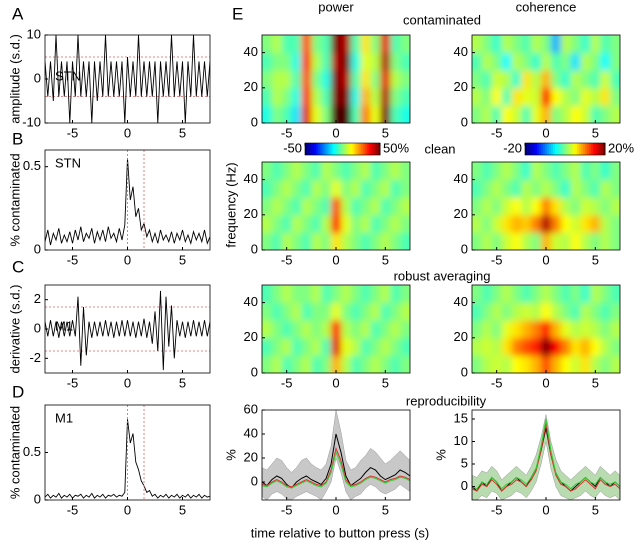 The image size is (640, 546). Describe the element at coordinates (461, 86) in the screenshot. I see `y-tick-label: 20` at that location.